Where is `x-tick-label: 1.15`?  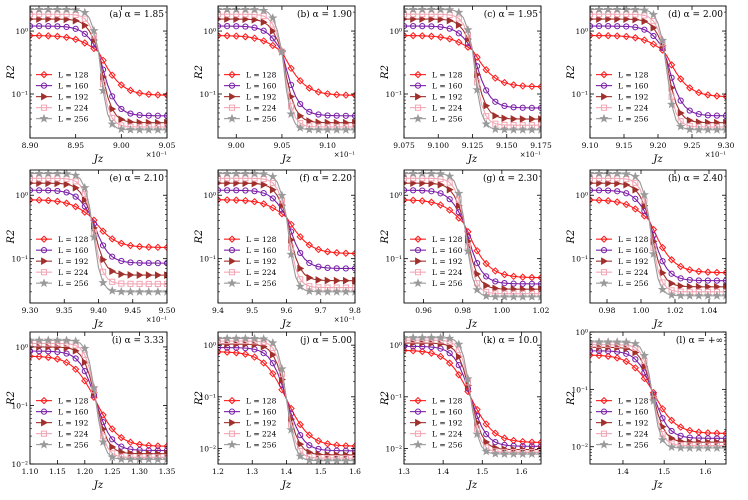 x-tick-label: 1.15 is located at coordinates (57, 471).